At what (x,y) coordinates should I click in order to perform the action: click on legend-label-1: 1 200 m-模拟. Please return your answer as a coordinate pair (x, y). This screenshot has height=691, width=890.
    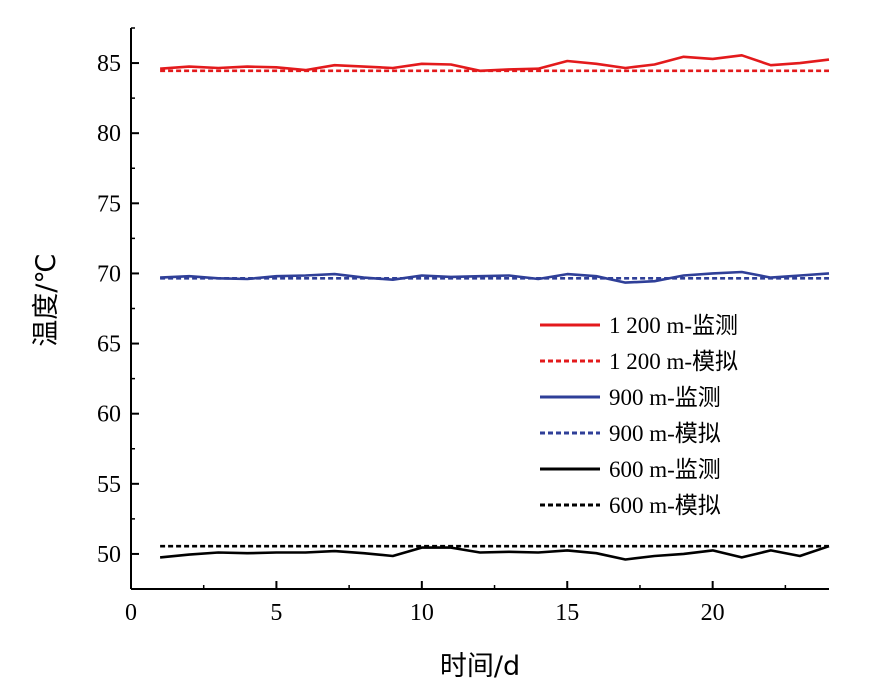
    Looking at the image, I should click on (673, 361).